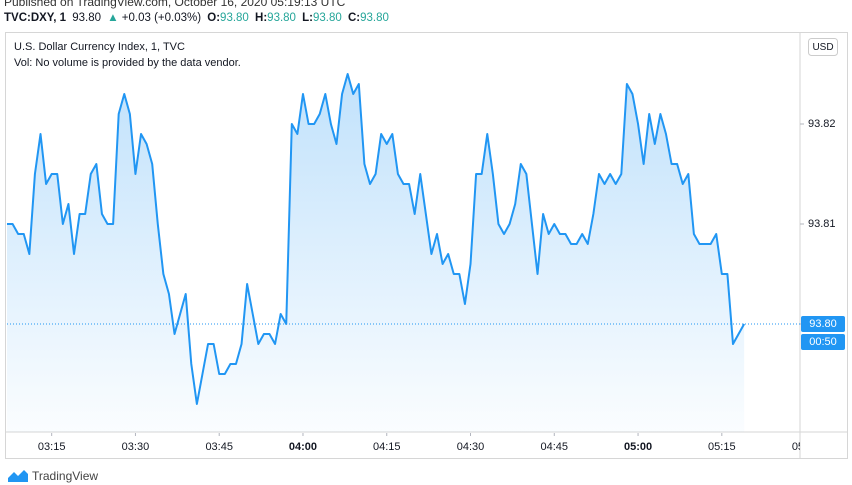  What do you see at coordinates (213, 18) in the screenshot?
I see `ohlc-label: O:` at bounding box center [213, 18].